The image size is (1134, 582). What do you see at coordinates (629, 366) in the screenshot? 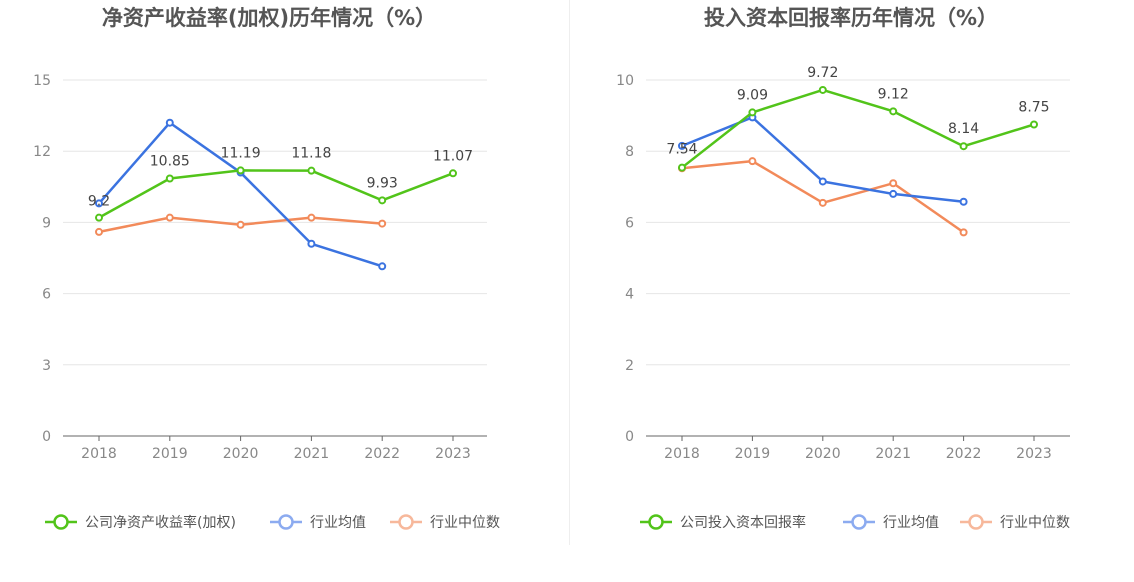
I see `y-tick-label: 2` at bounding box center [629, 366].